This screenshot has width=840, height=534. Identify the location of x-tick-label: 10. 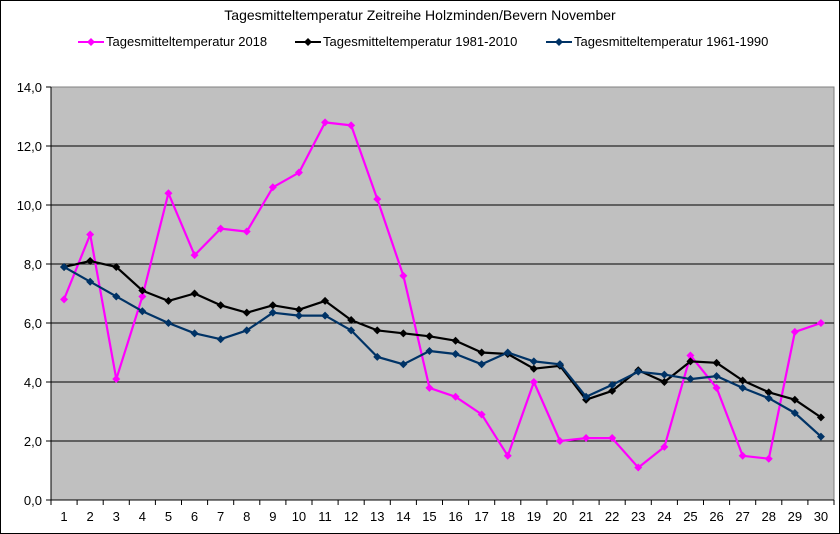
(299, 516).